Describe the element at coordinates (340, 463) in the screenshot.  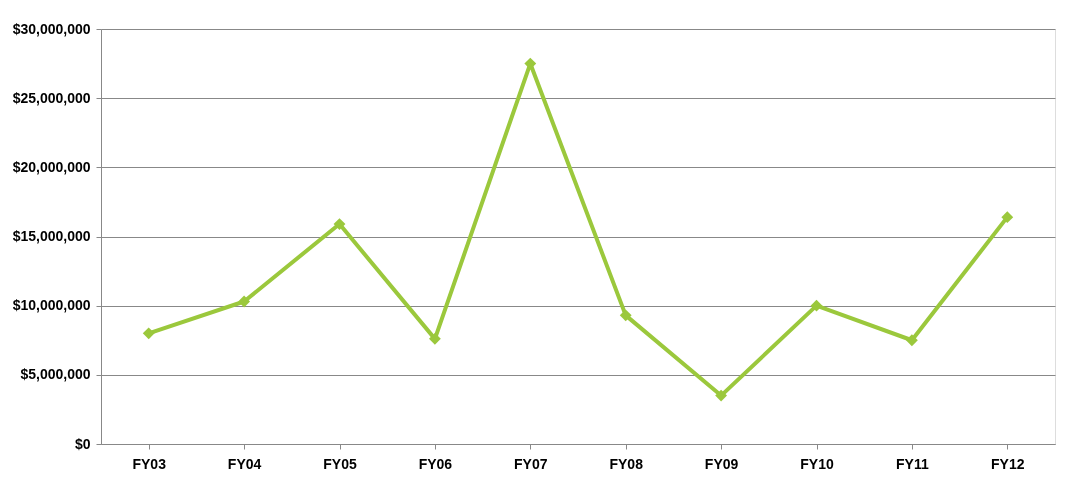
I see `x-tick-label: FY05` at that location.